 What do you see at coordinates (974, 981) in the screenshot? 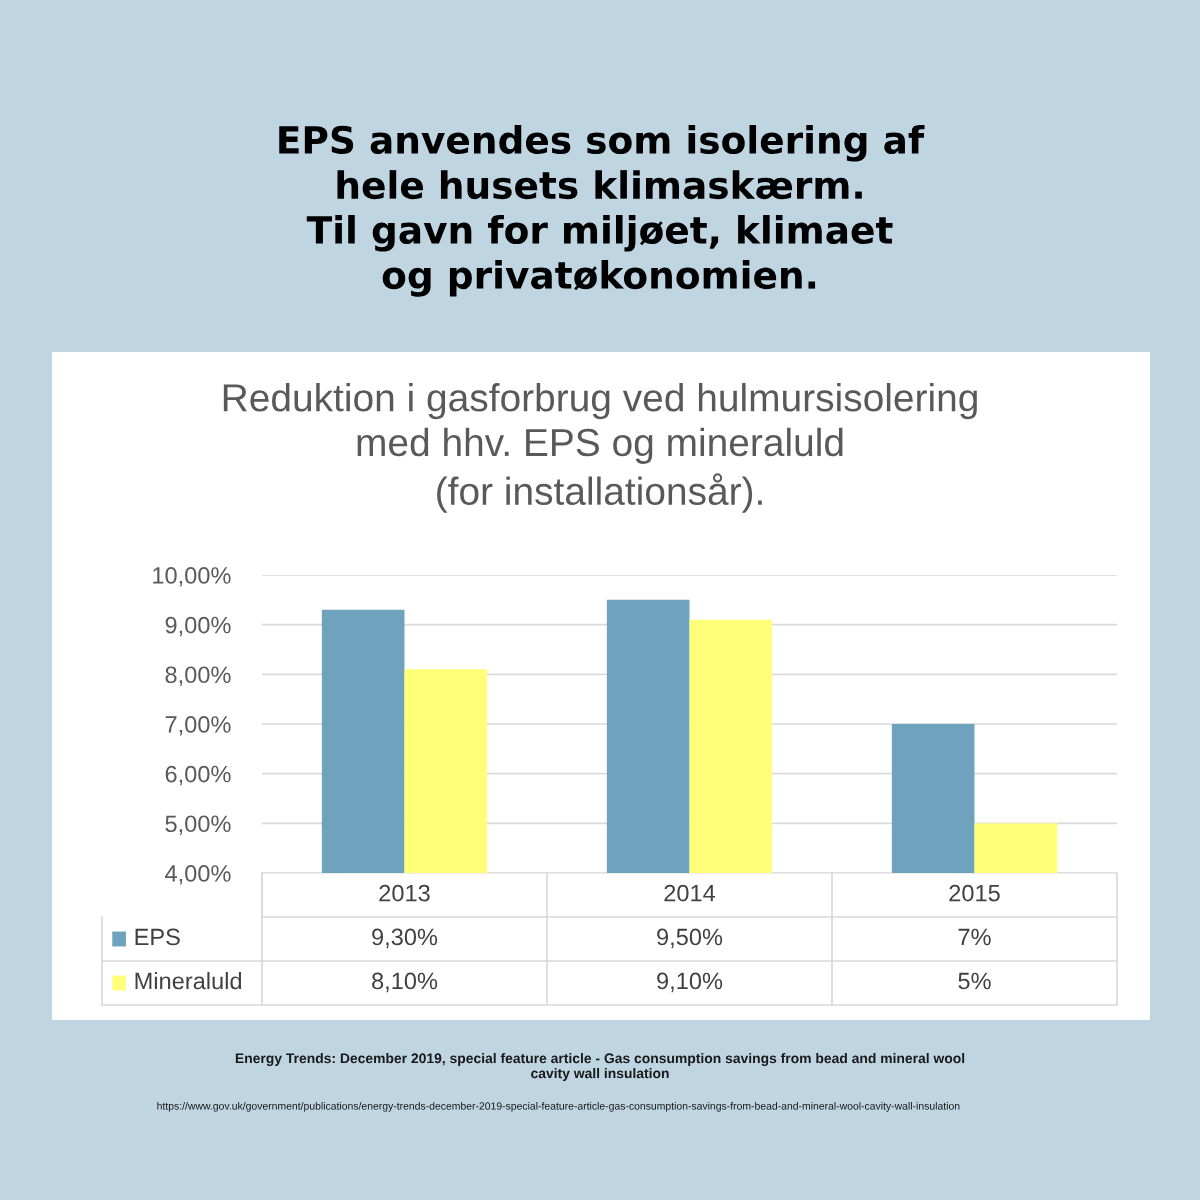
I see `data-label: 5%` at bounding box center [974, 981].